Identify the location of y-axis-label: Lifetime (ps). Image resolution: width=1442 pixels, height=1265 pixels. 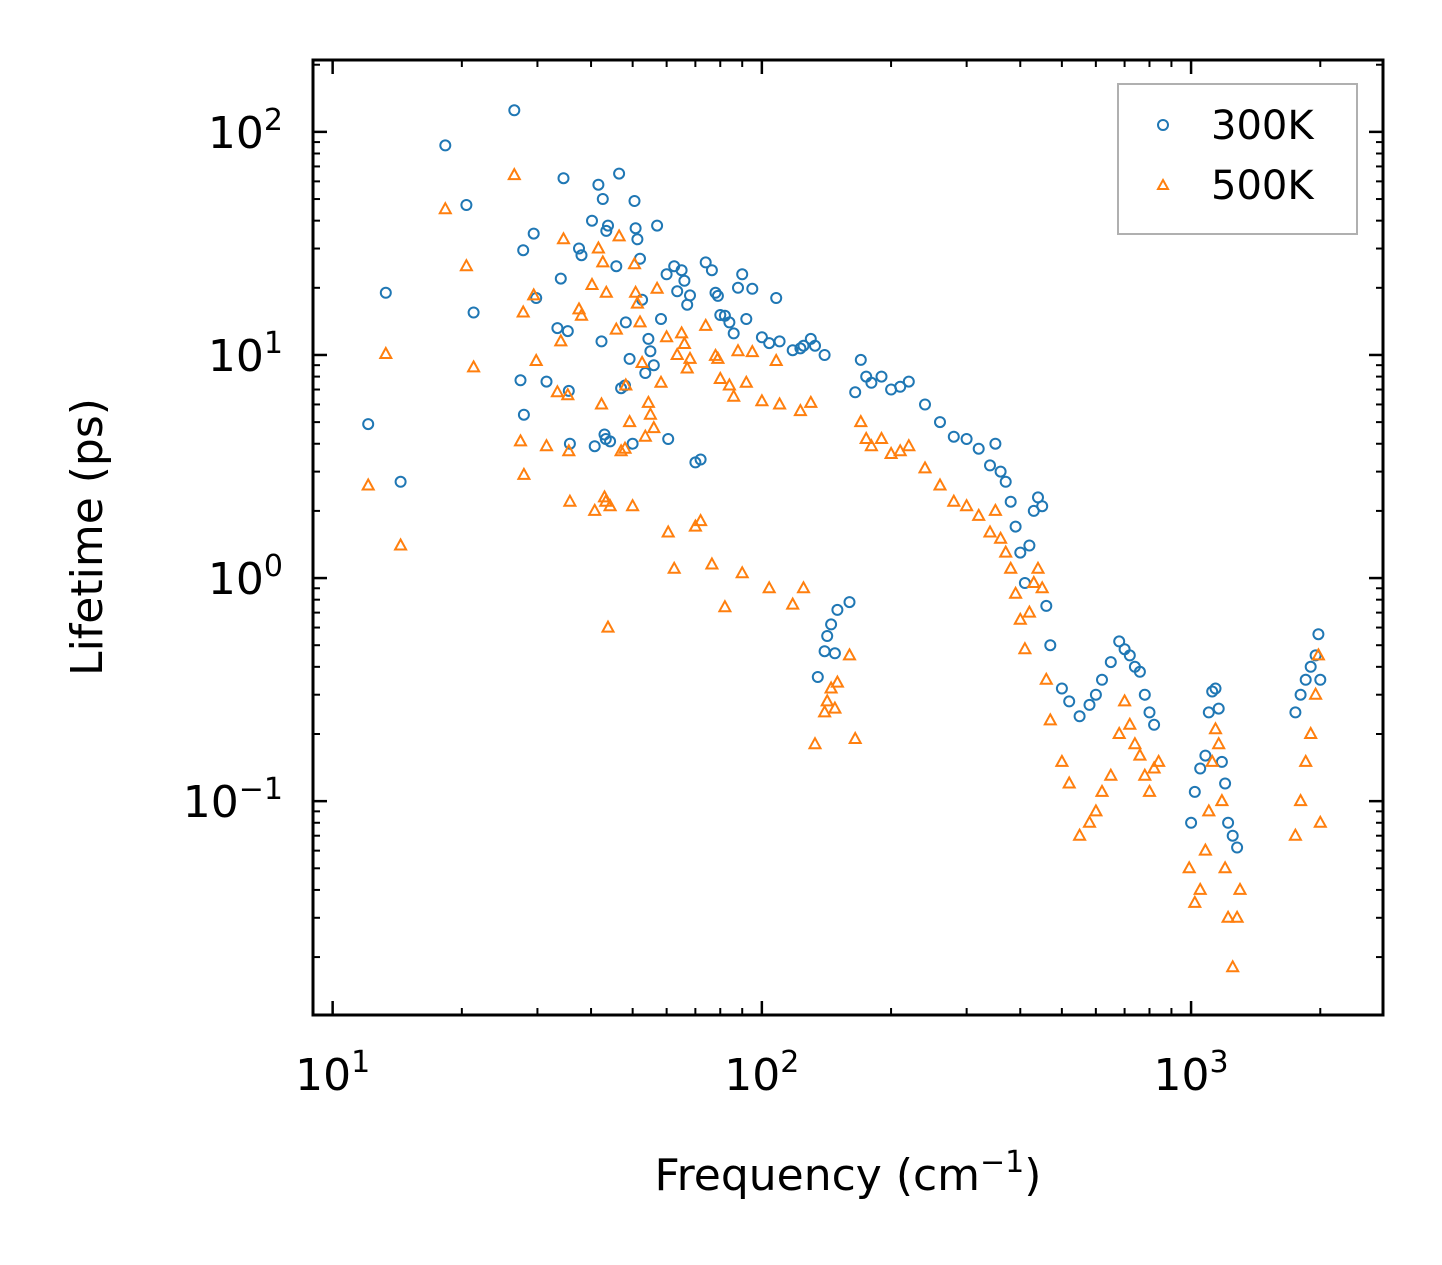
(87, 537).